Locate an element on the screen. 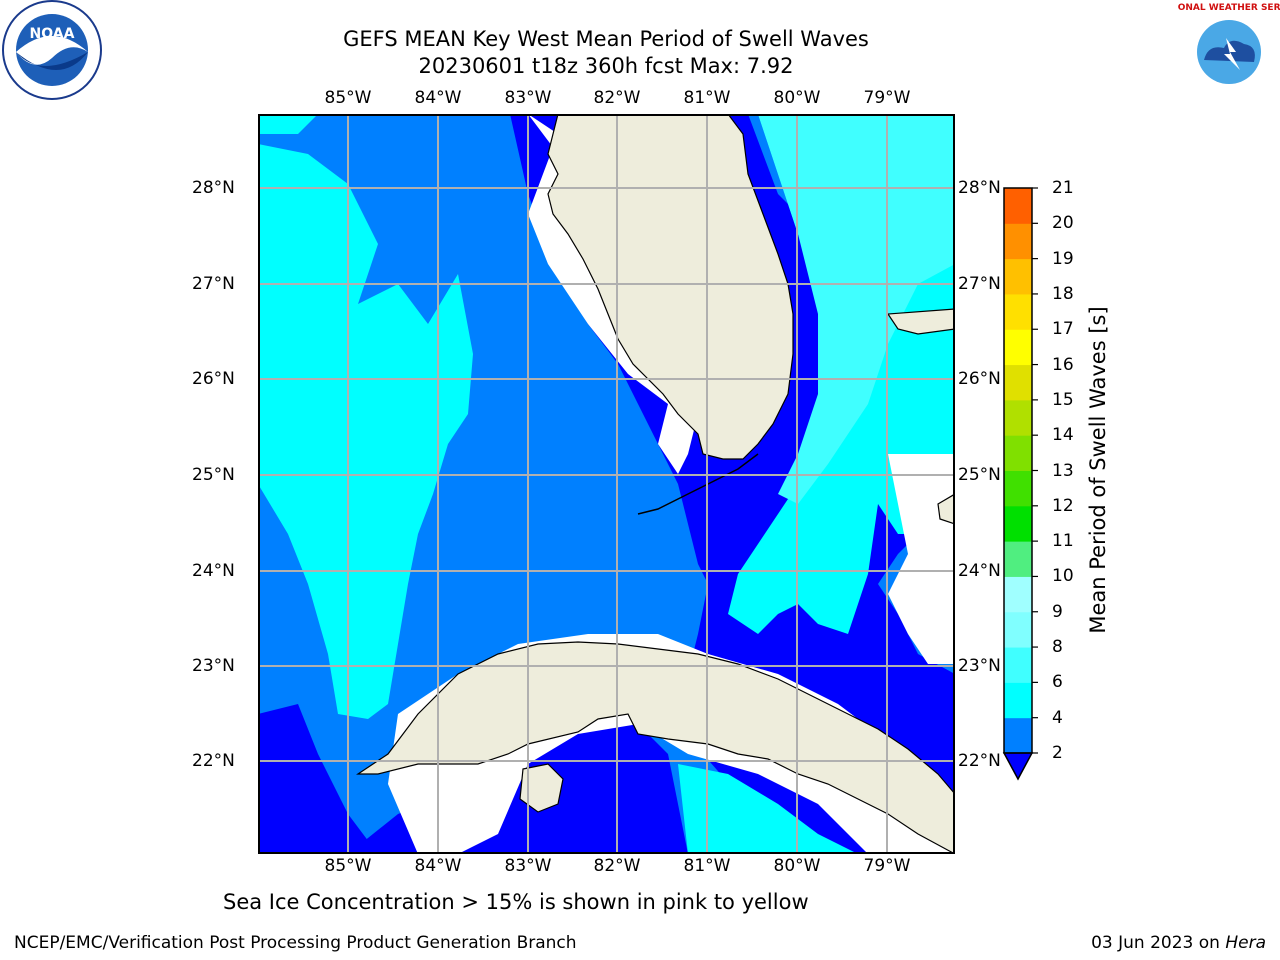  lon-label-top: 81°W is located at coordinates (707, 98).